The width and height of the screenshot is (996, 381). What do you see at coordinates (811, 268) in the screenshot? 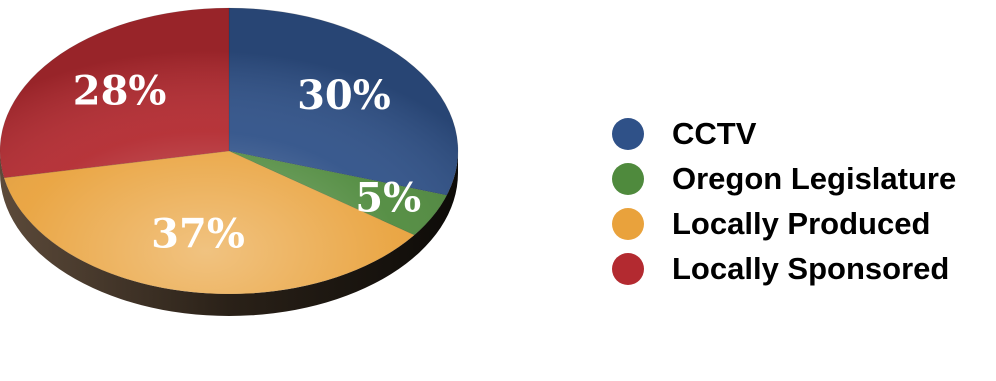
I see `legend-label: Locally Sponsored` at bounding box center [811, 268].